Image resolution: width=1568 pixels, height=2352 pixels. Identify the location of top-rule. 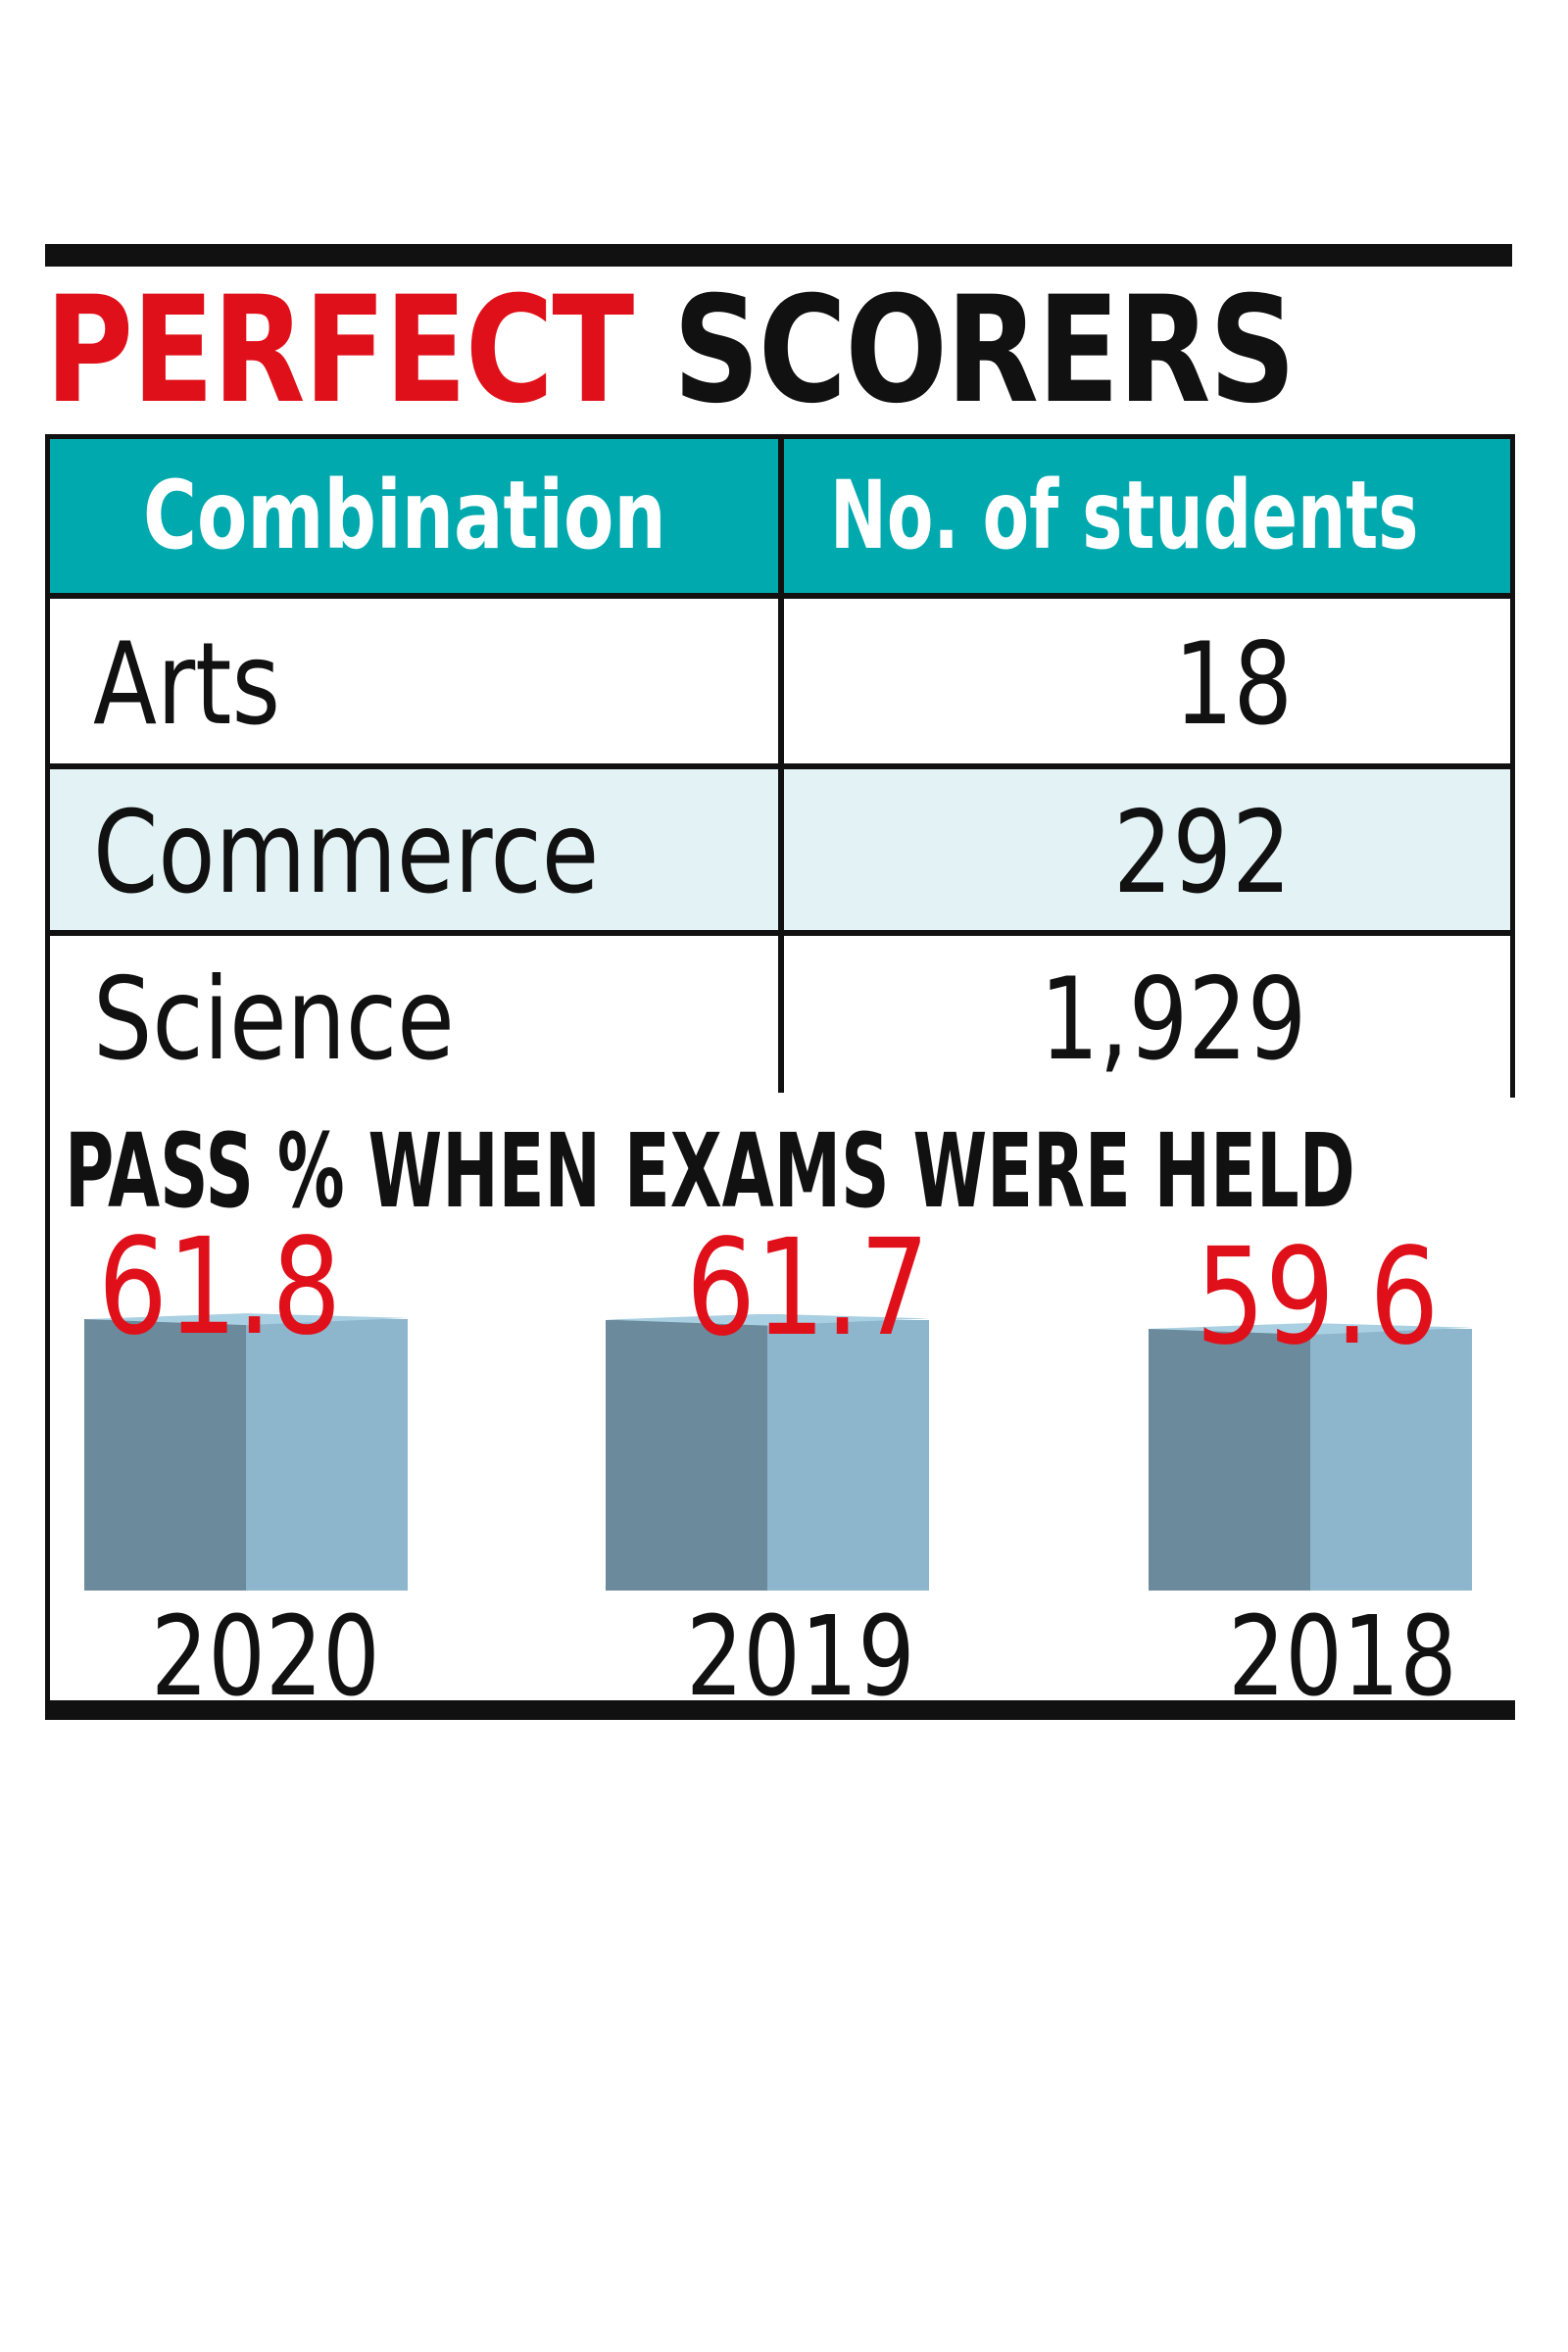
(778, 255).